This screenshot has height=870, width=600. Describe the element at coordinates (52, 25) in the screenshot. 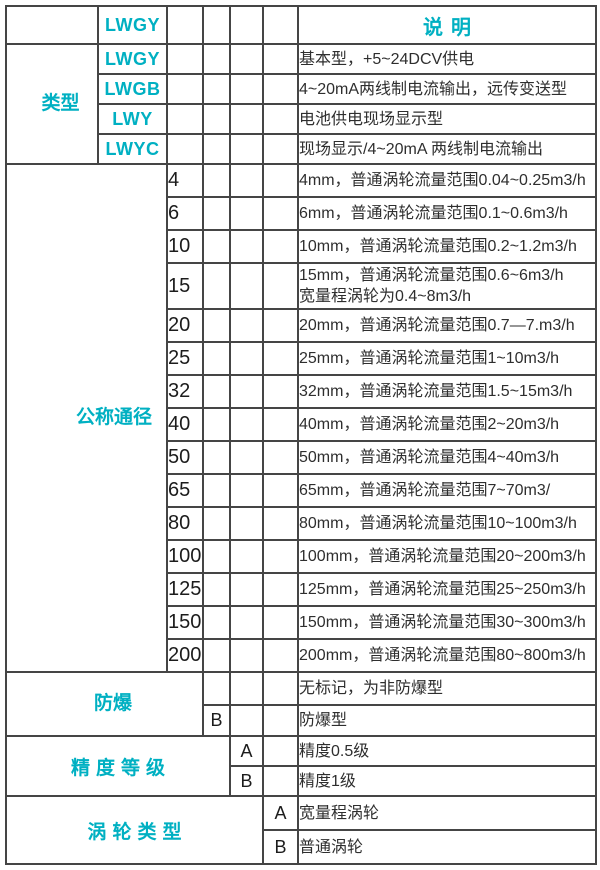

I see `header-empty-cell` at that location.